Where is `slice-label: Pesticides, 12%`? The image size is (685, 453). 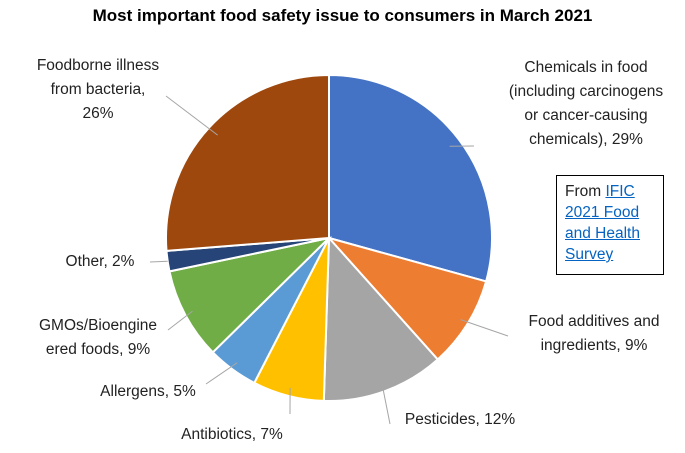
slice-label: Pesticides, 12% is located at coordinates (460, 419).